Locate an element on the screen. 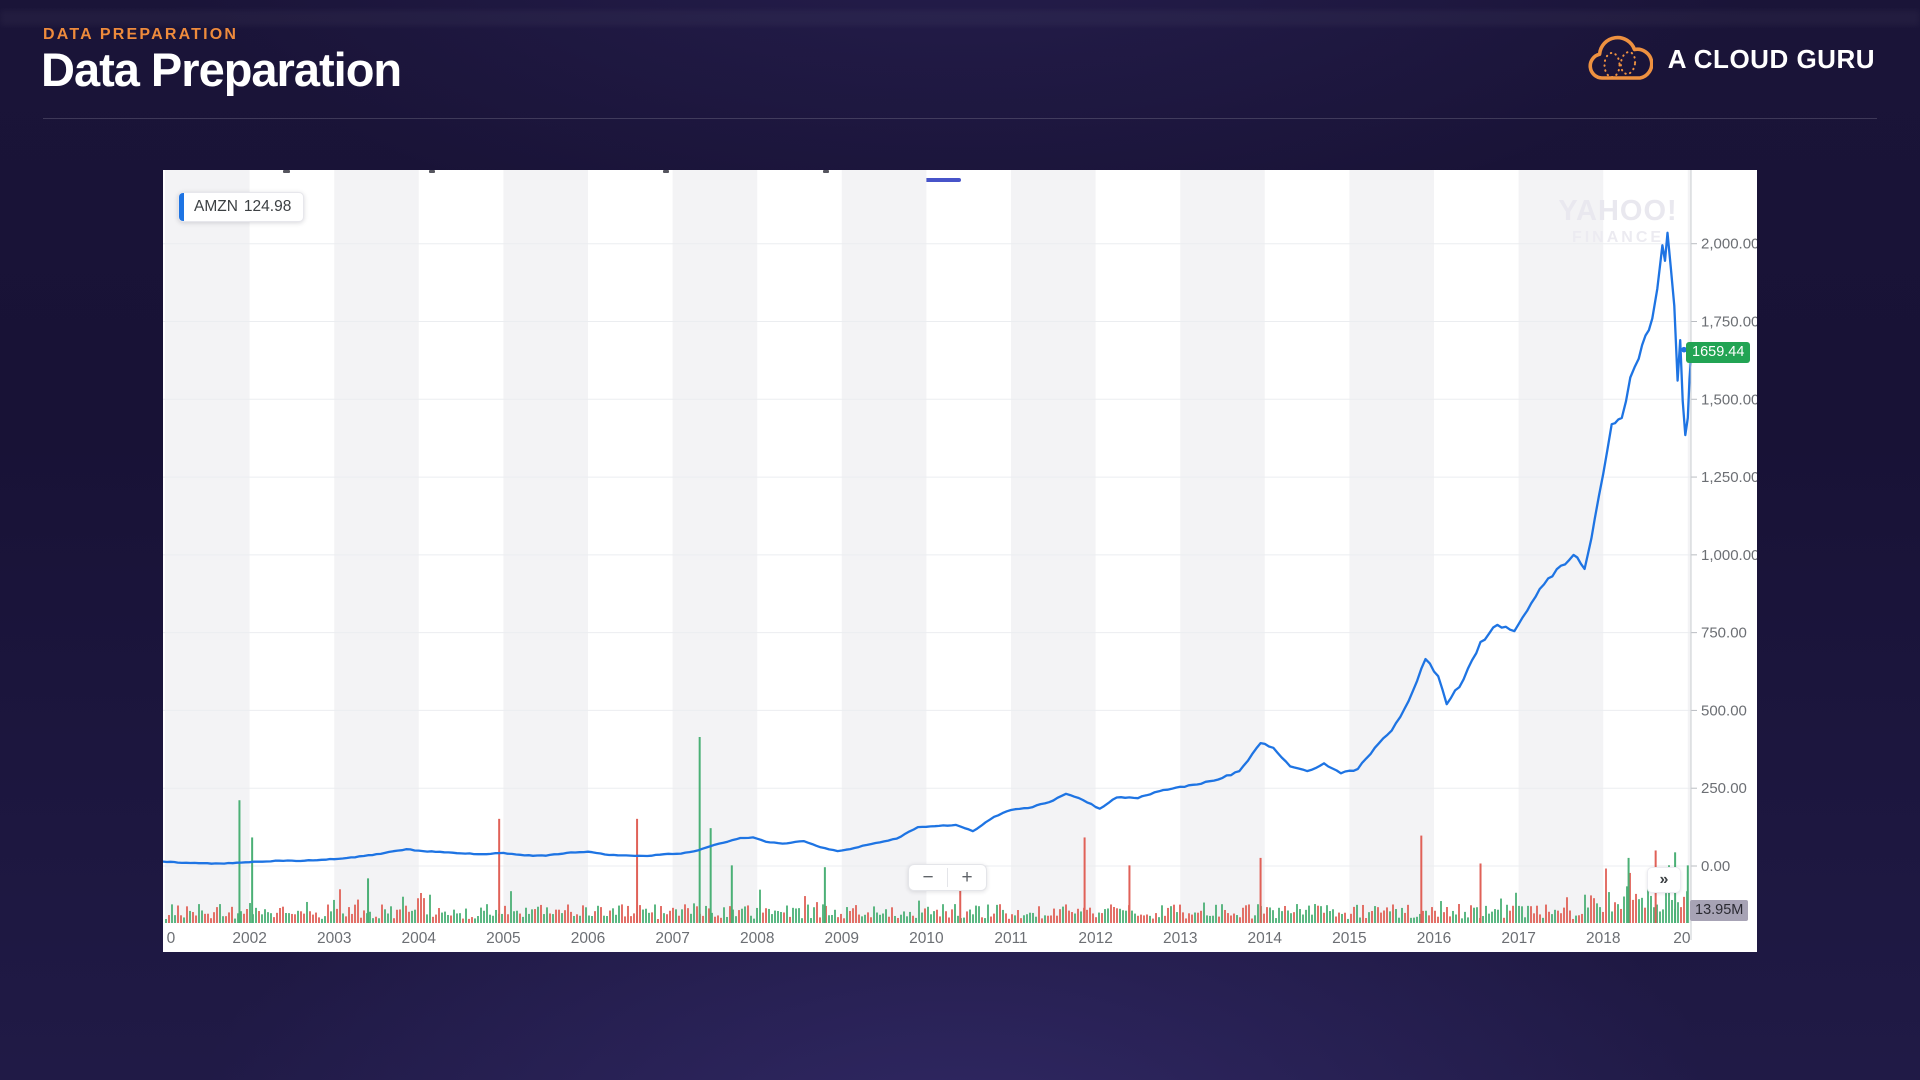 Image resolution: width=1920 pixels, height=1080 pixels. y-axis-label: 1,000.00 is located at coordinates (1729, 555).